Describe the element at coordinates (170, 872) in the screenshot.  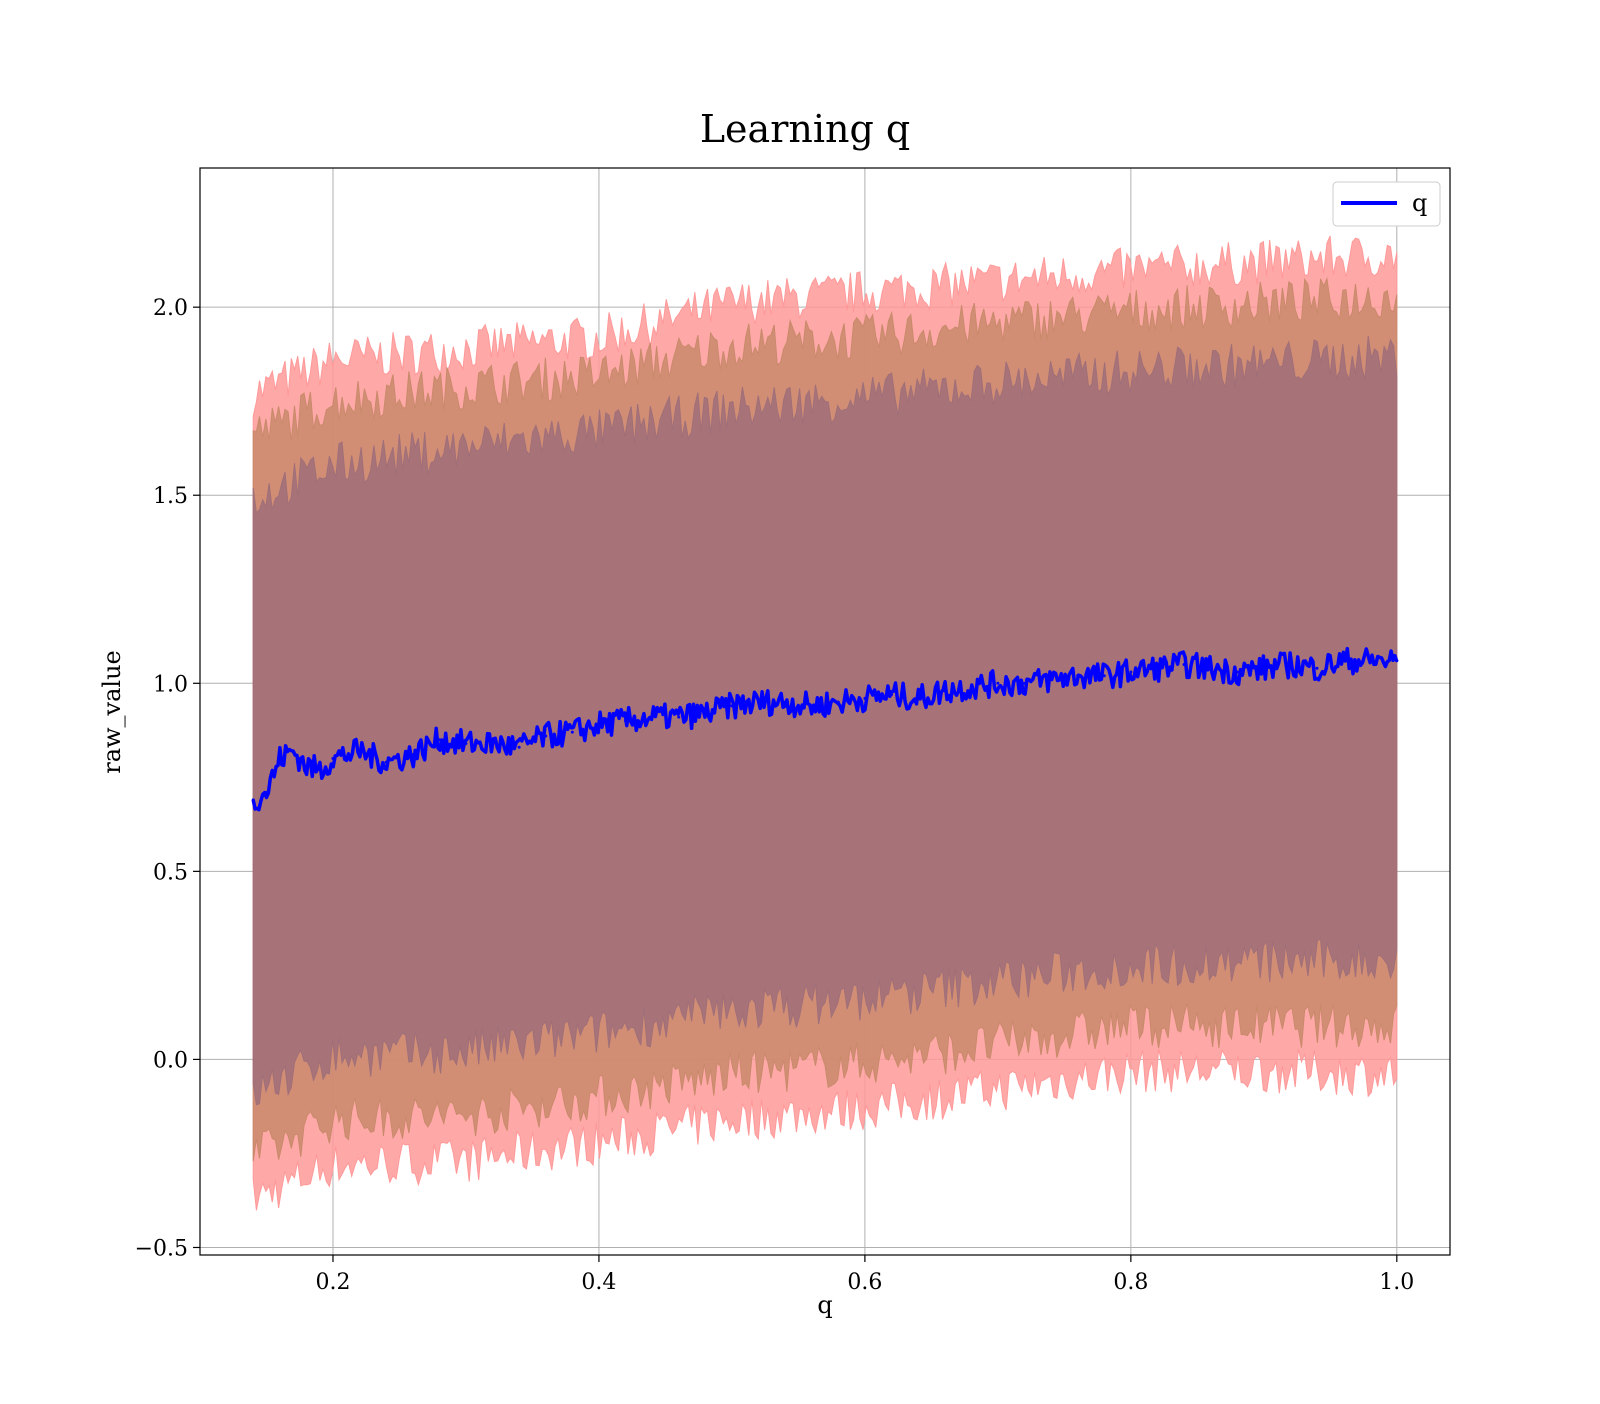
I see `y-tick-label-2: 0.5` at that location.